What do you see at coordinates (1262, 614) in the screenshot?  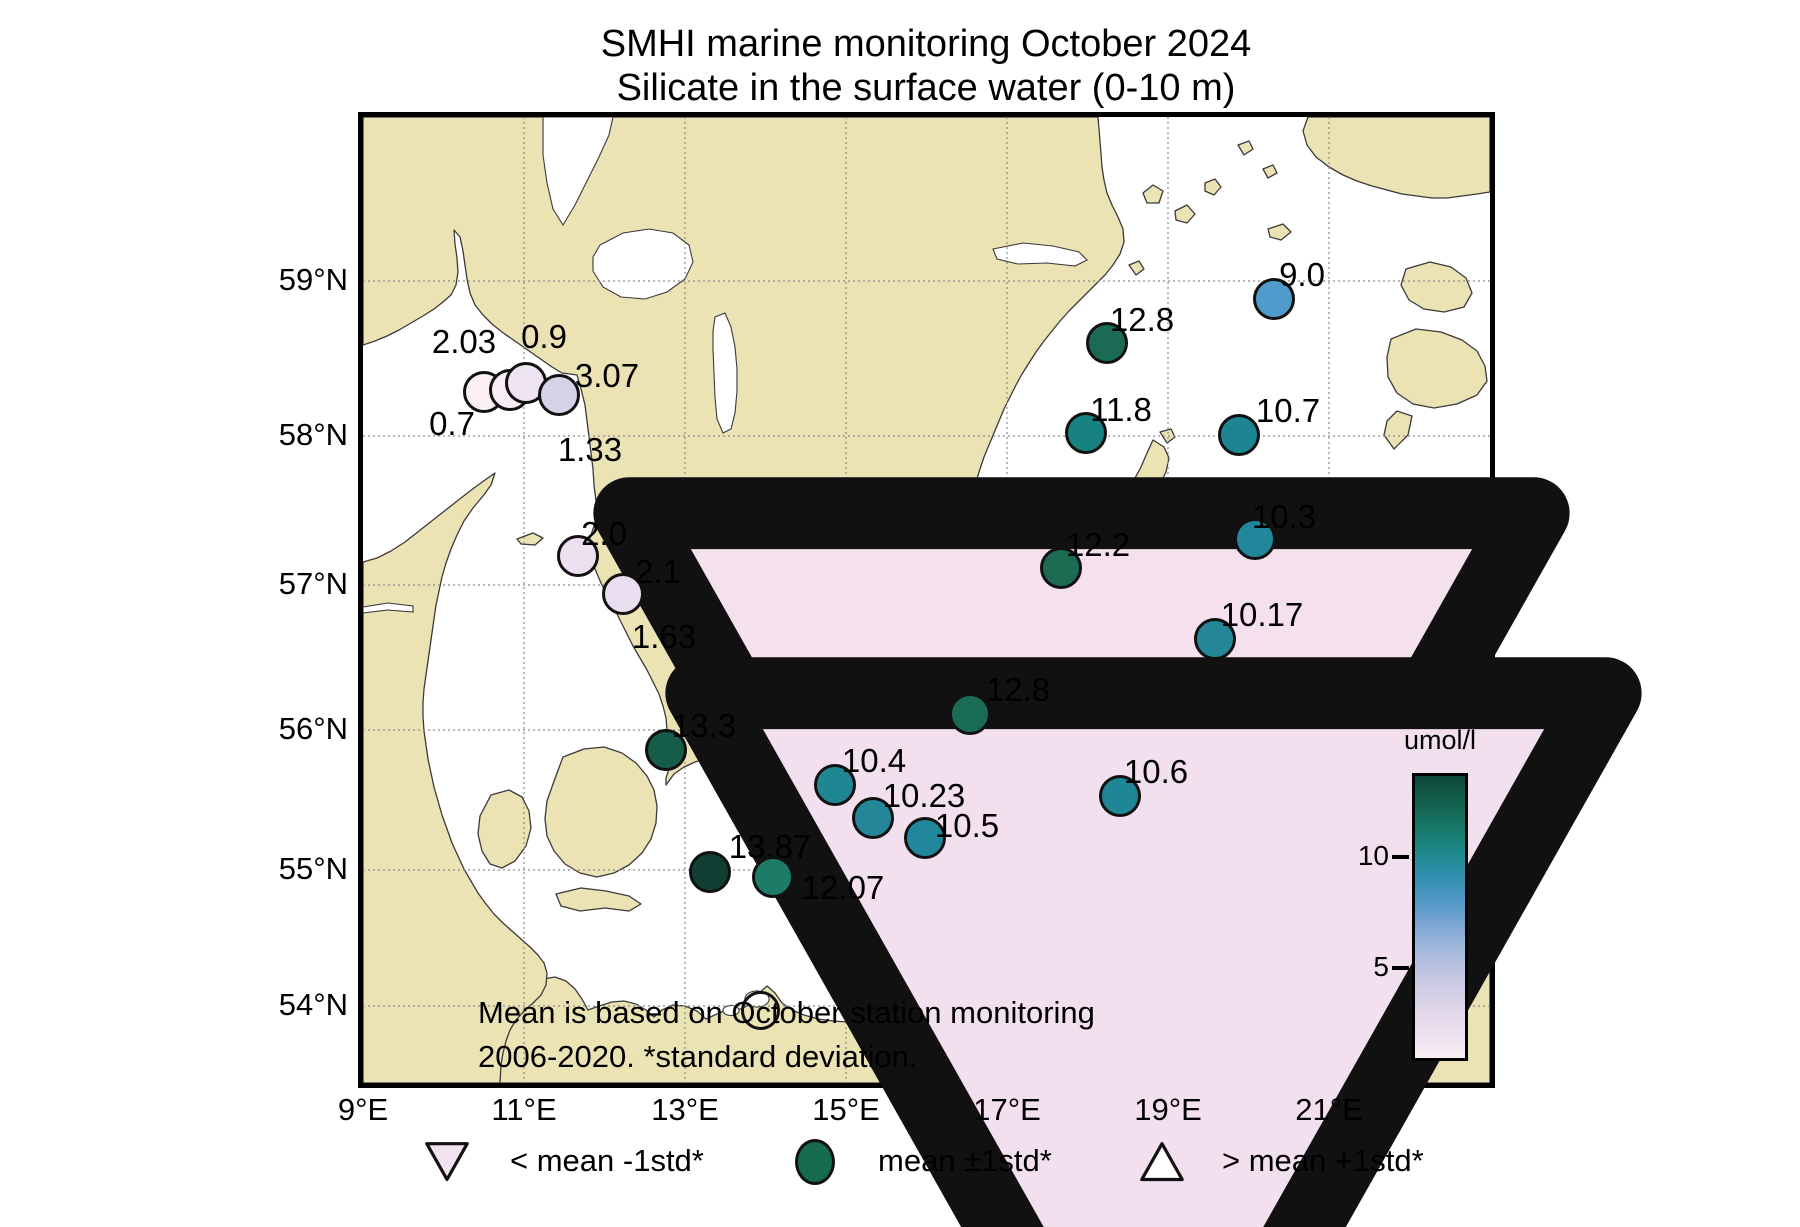 I see `station-value-label: 10.17` at bounding box center [1262, 614].